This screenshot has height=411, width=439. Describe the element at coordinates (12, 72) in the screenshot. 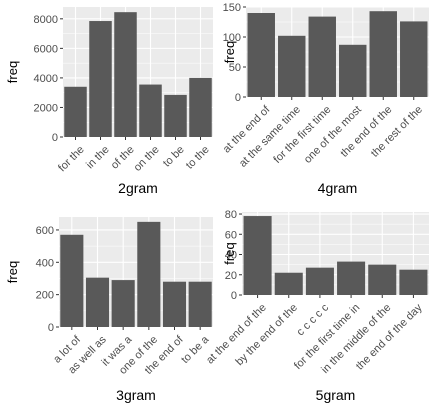

I see `panel-1-y-axis-title: freq` at that location.